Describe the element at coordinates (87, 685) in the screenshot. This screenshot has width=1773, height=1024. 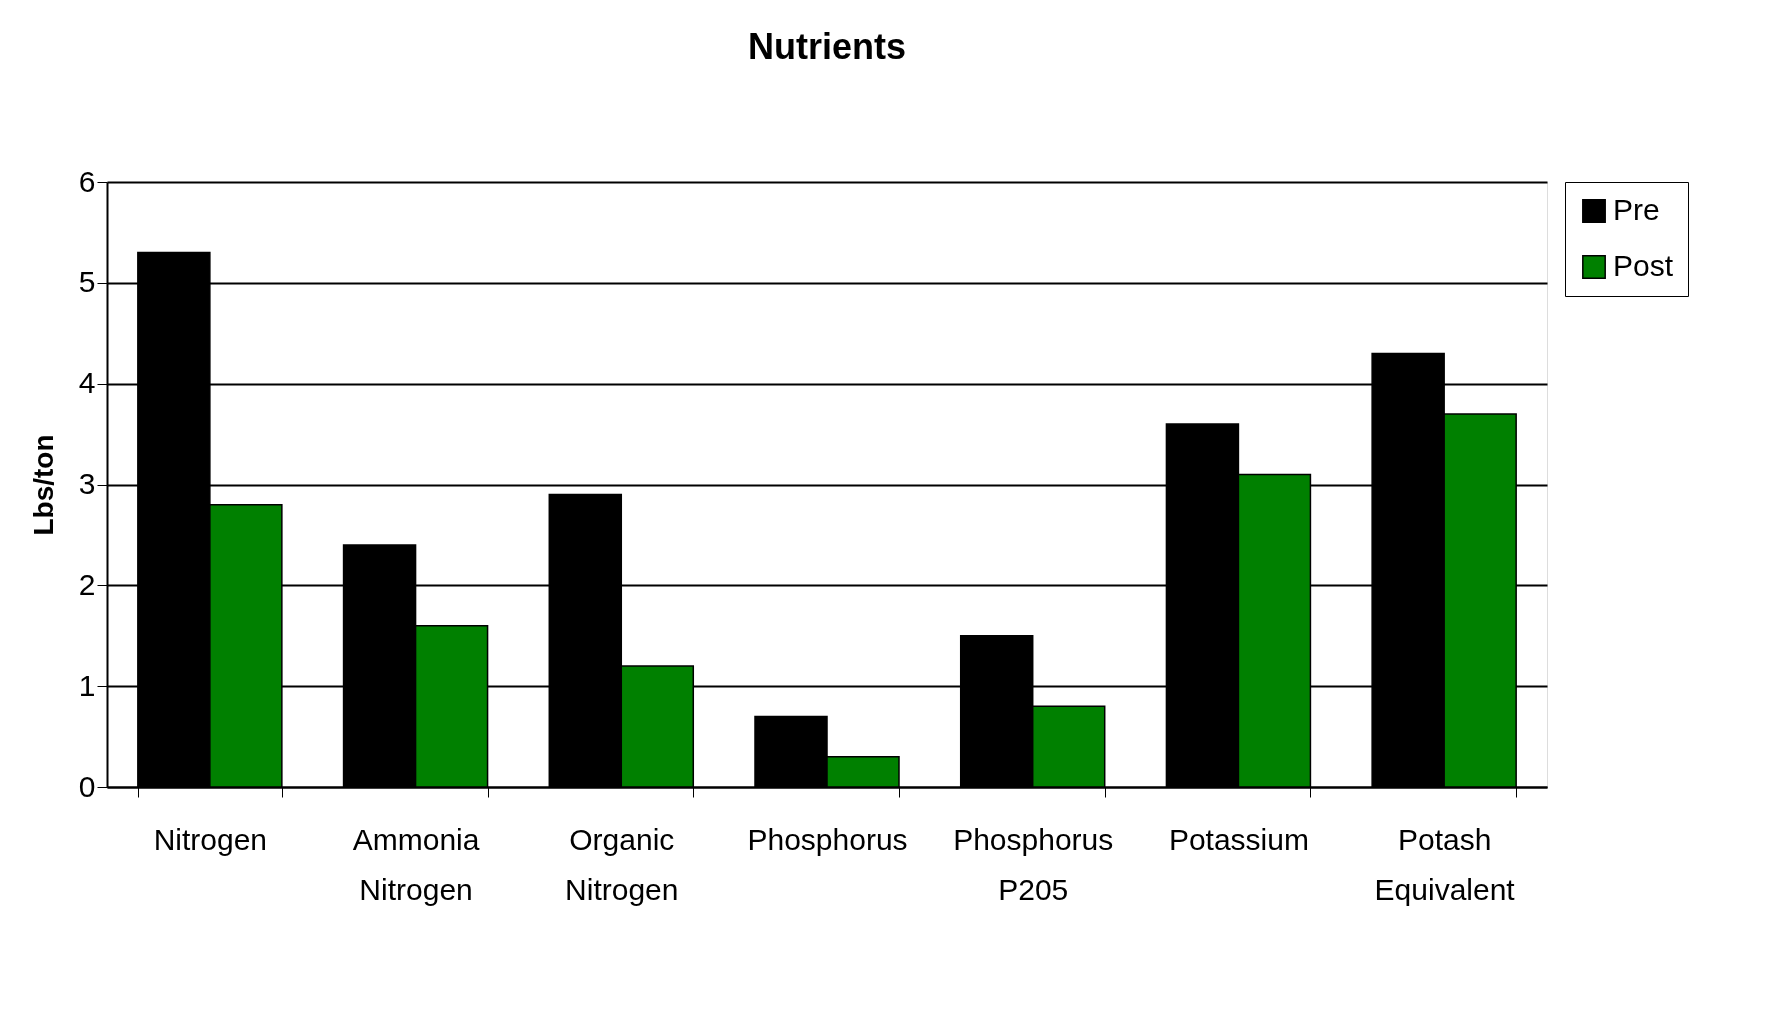
I see `y-tick-label: 1` at that location.